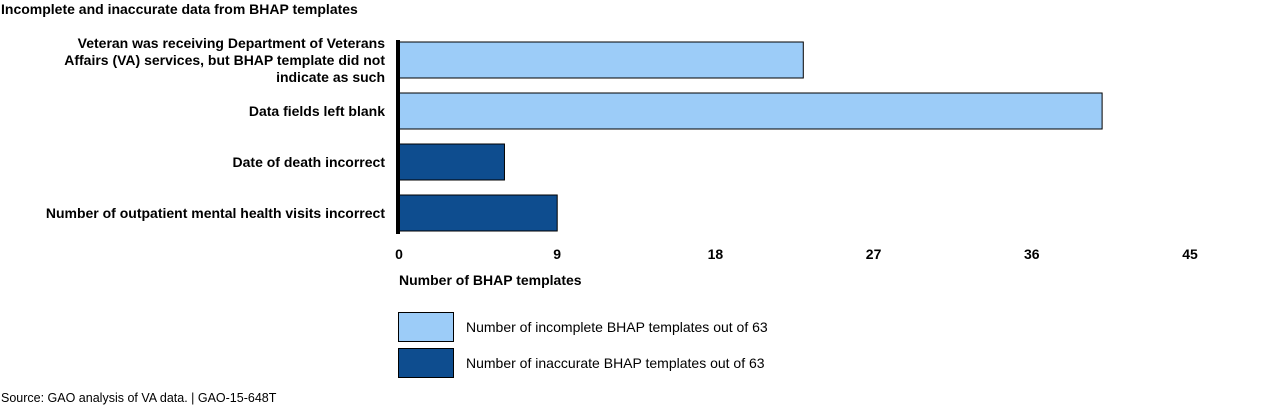 The height and width of the screenshot is (410, 1280). Describe the element at coordinates (399, 254) in the screenshot. I see `x-tick-label-0: 0` at that location.